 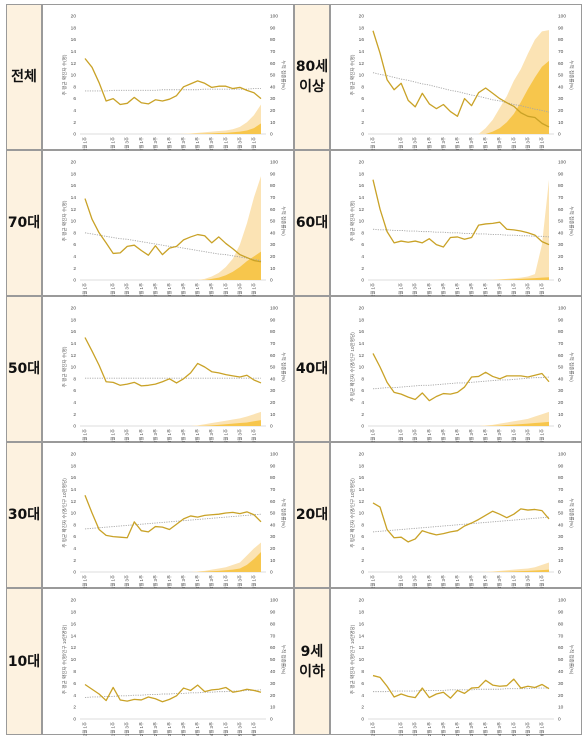 What do you see at coordinates (312, 369) in the screenshot?
I see `group-label-text: 40대` at bounding box center [312, 369].